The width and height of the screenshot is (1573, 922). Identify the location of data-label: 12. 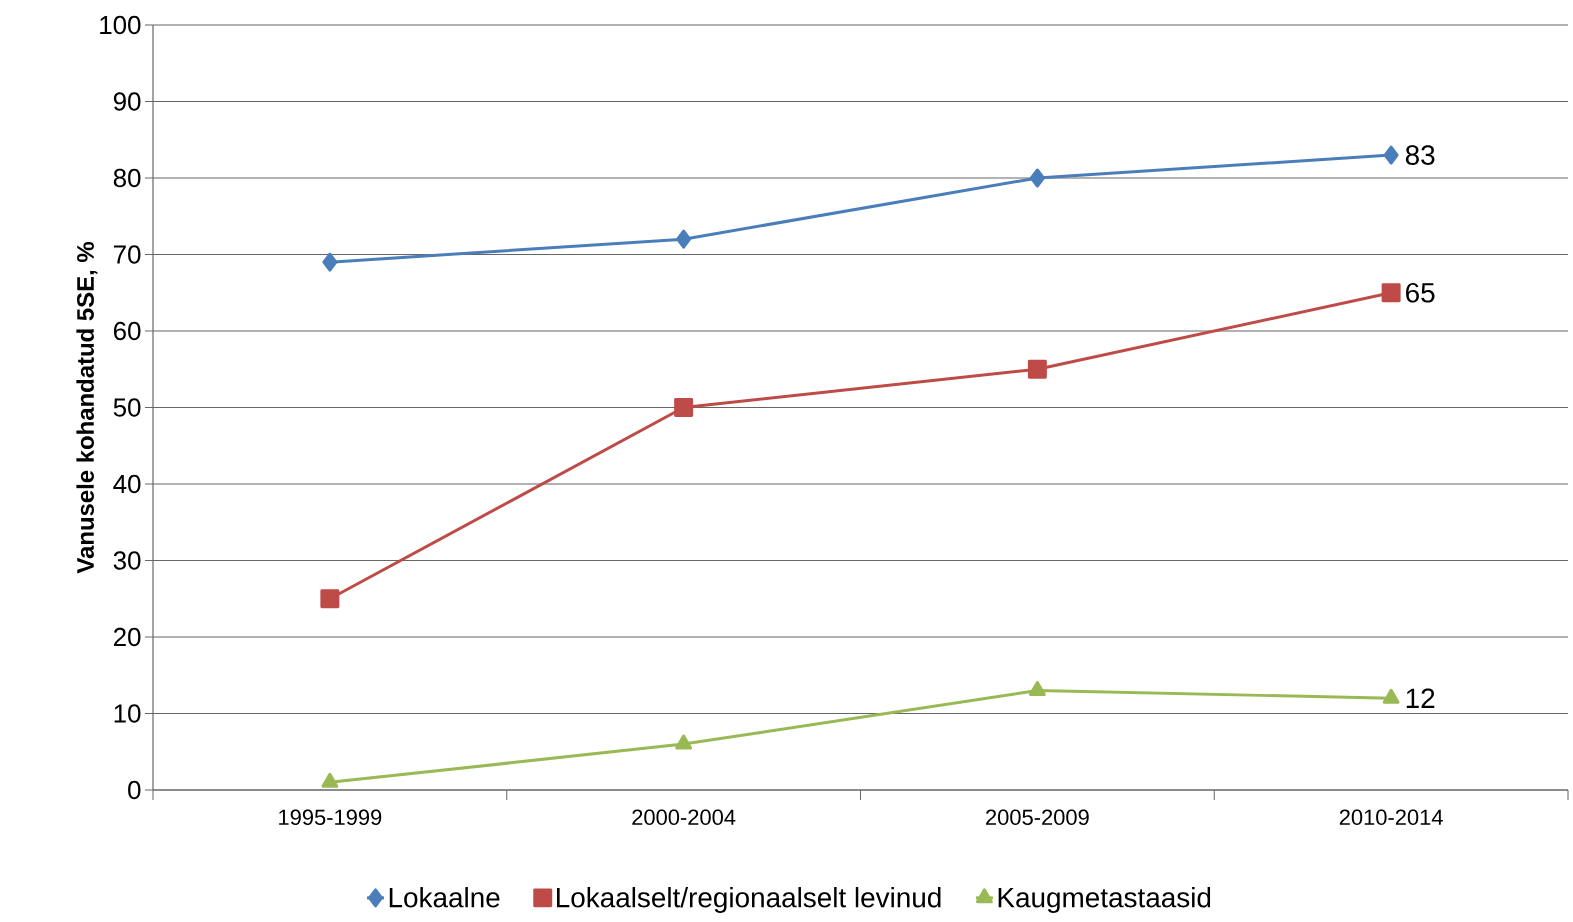
(1420, 698).